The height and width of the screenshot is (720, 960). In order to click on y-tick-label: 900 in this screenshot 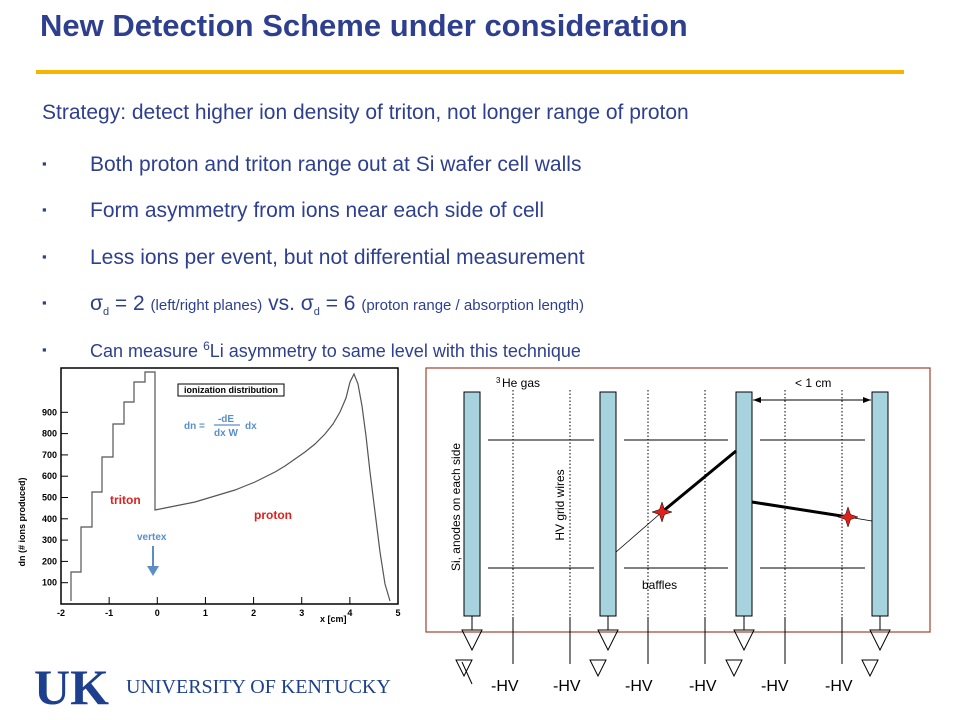, I will do `click(49, 412)`.